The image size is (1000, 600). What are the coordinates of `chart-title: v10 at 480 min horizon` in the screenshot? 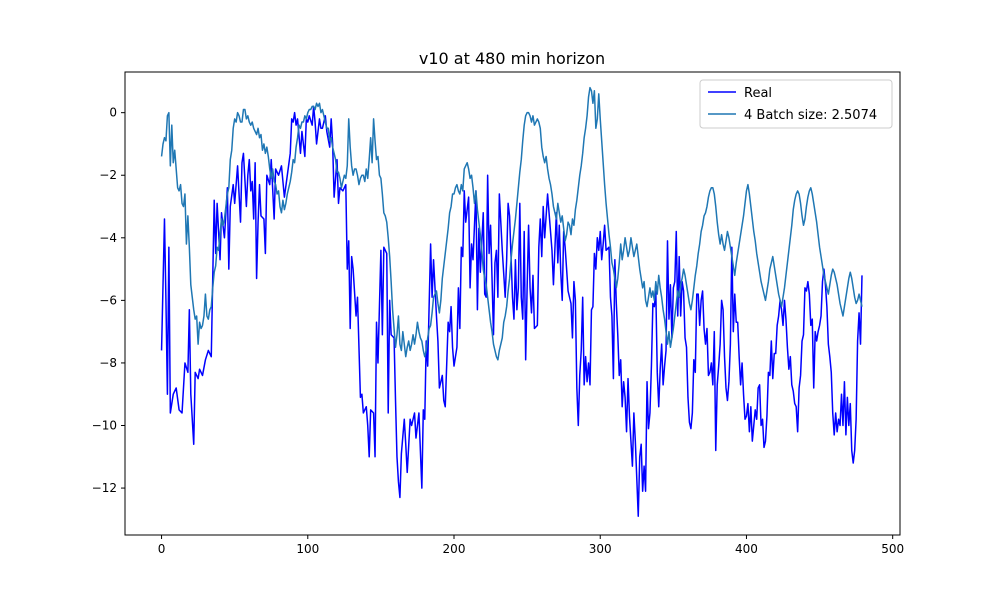 It's located at (512, 58).